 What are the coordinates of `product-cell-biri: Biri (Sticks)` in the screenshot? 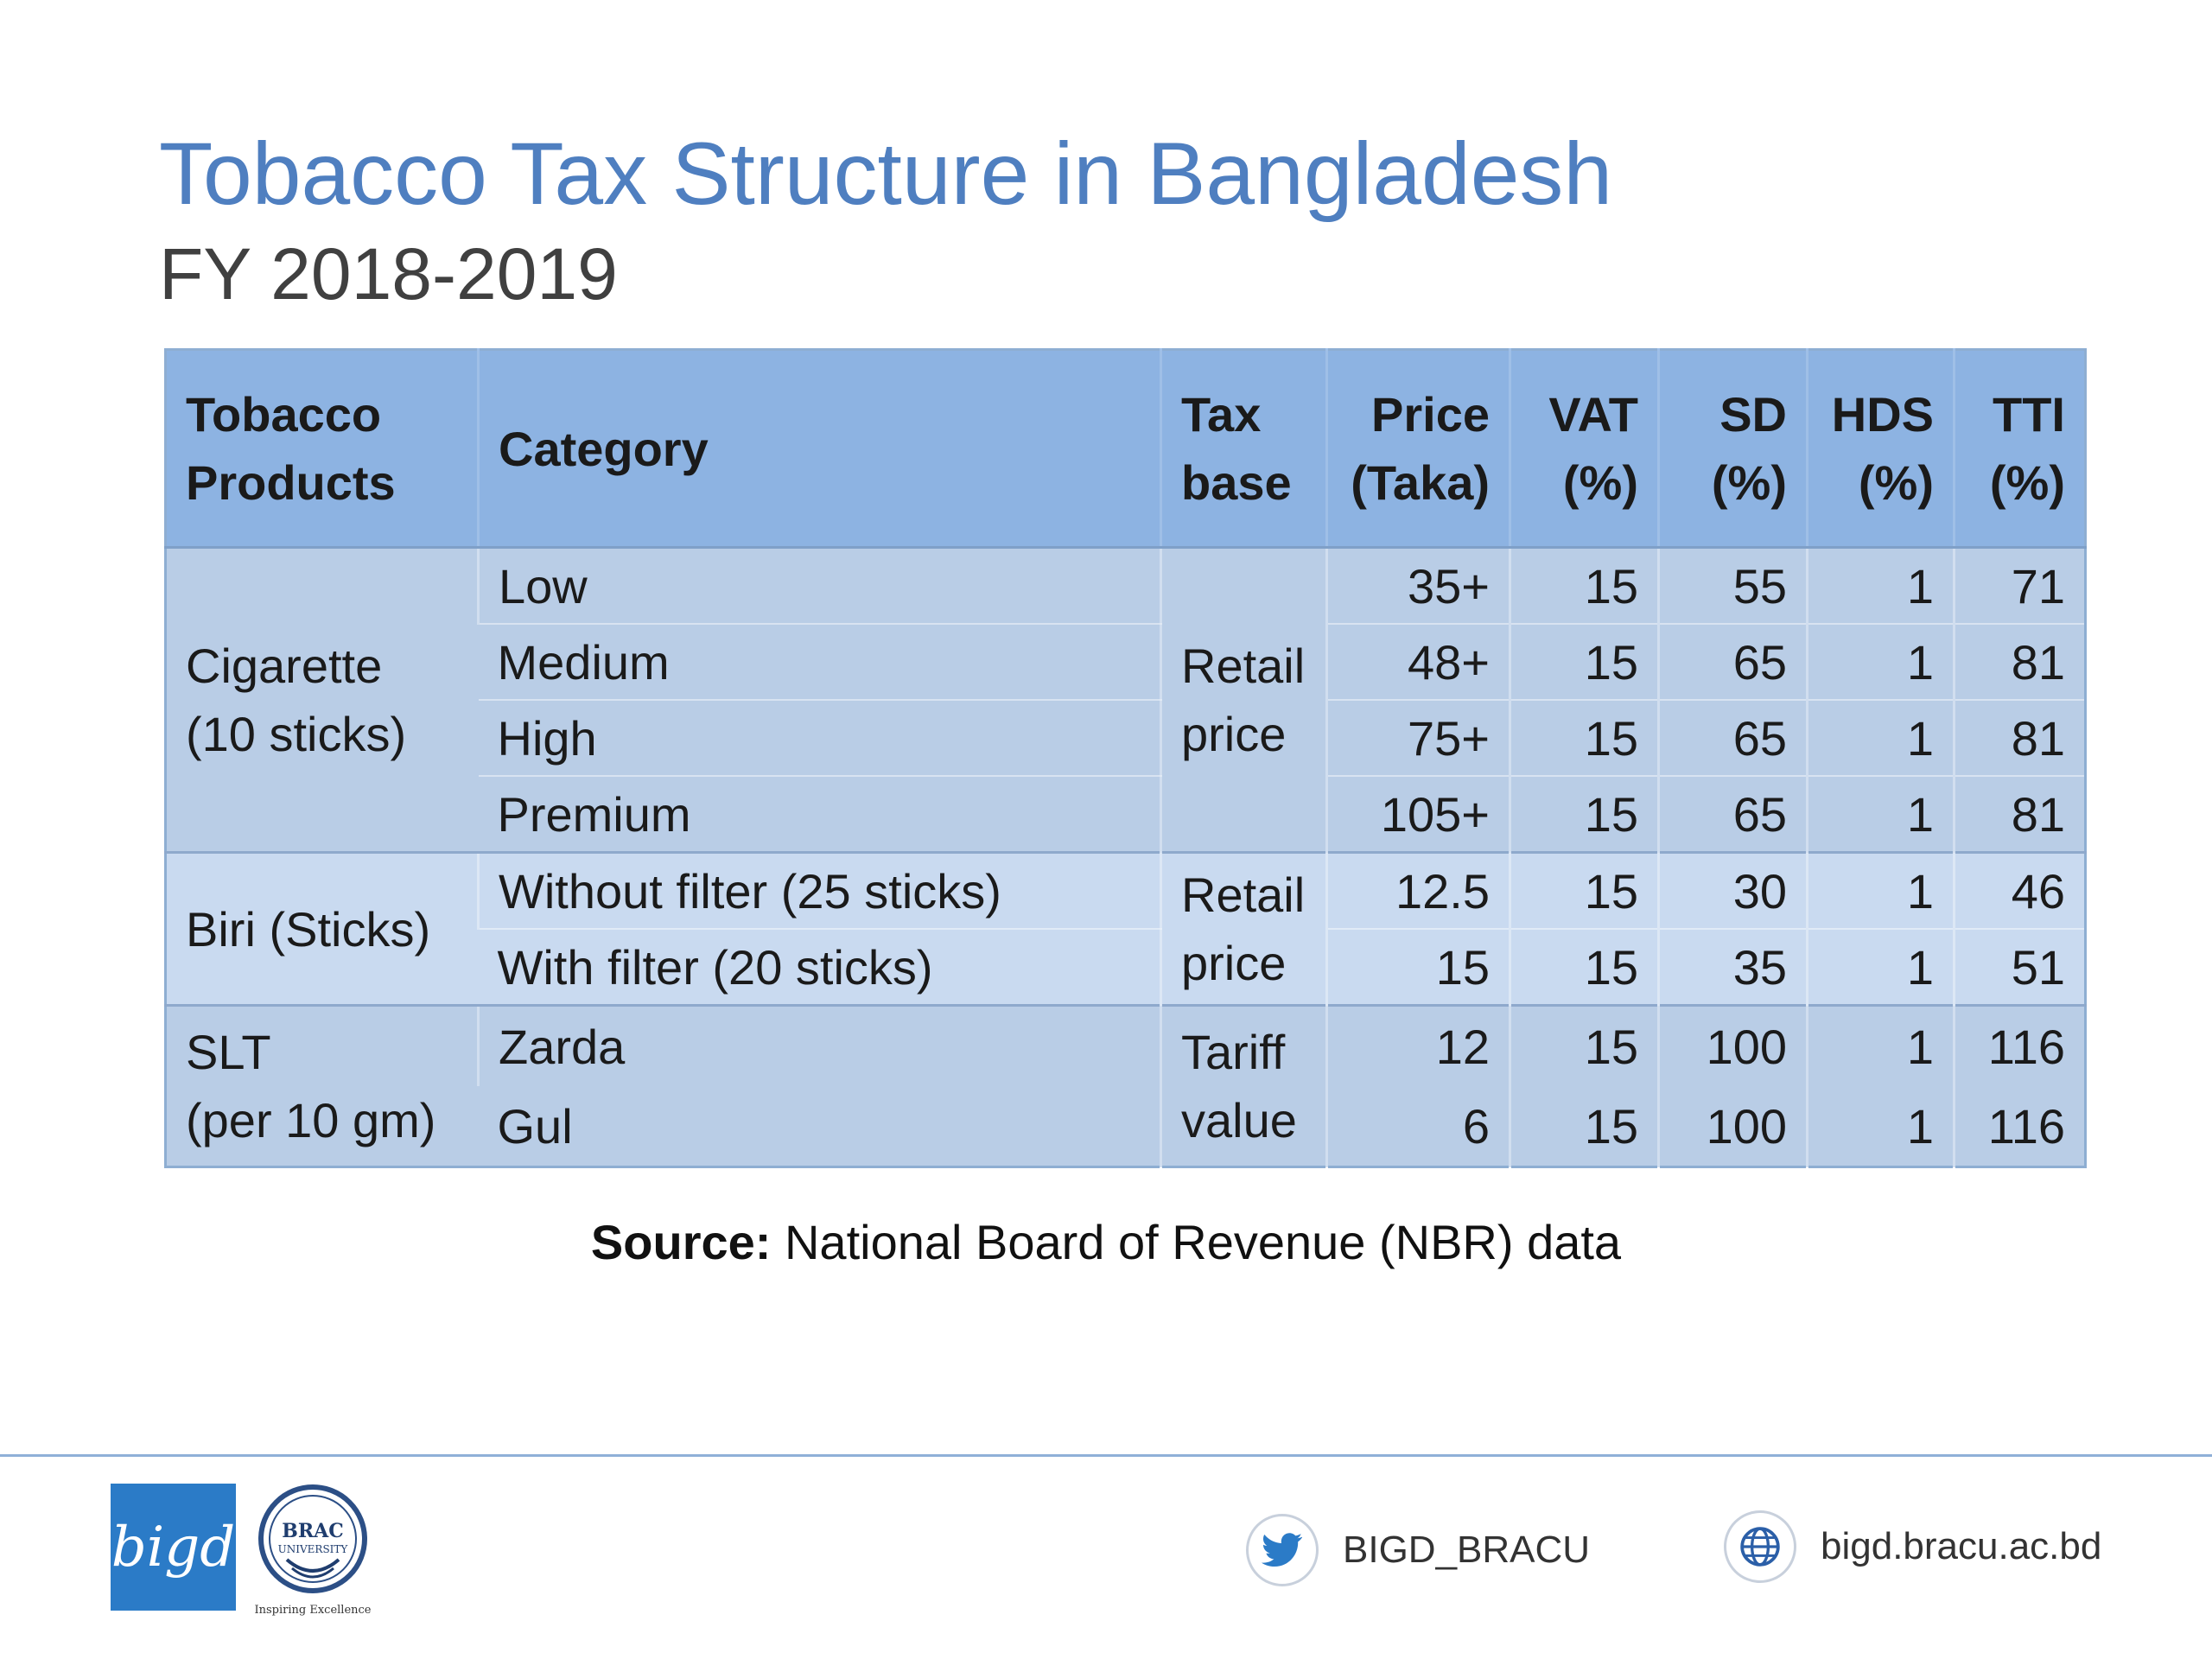 It's located at (322, 928).